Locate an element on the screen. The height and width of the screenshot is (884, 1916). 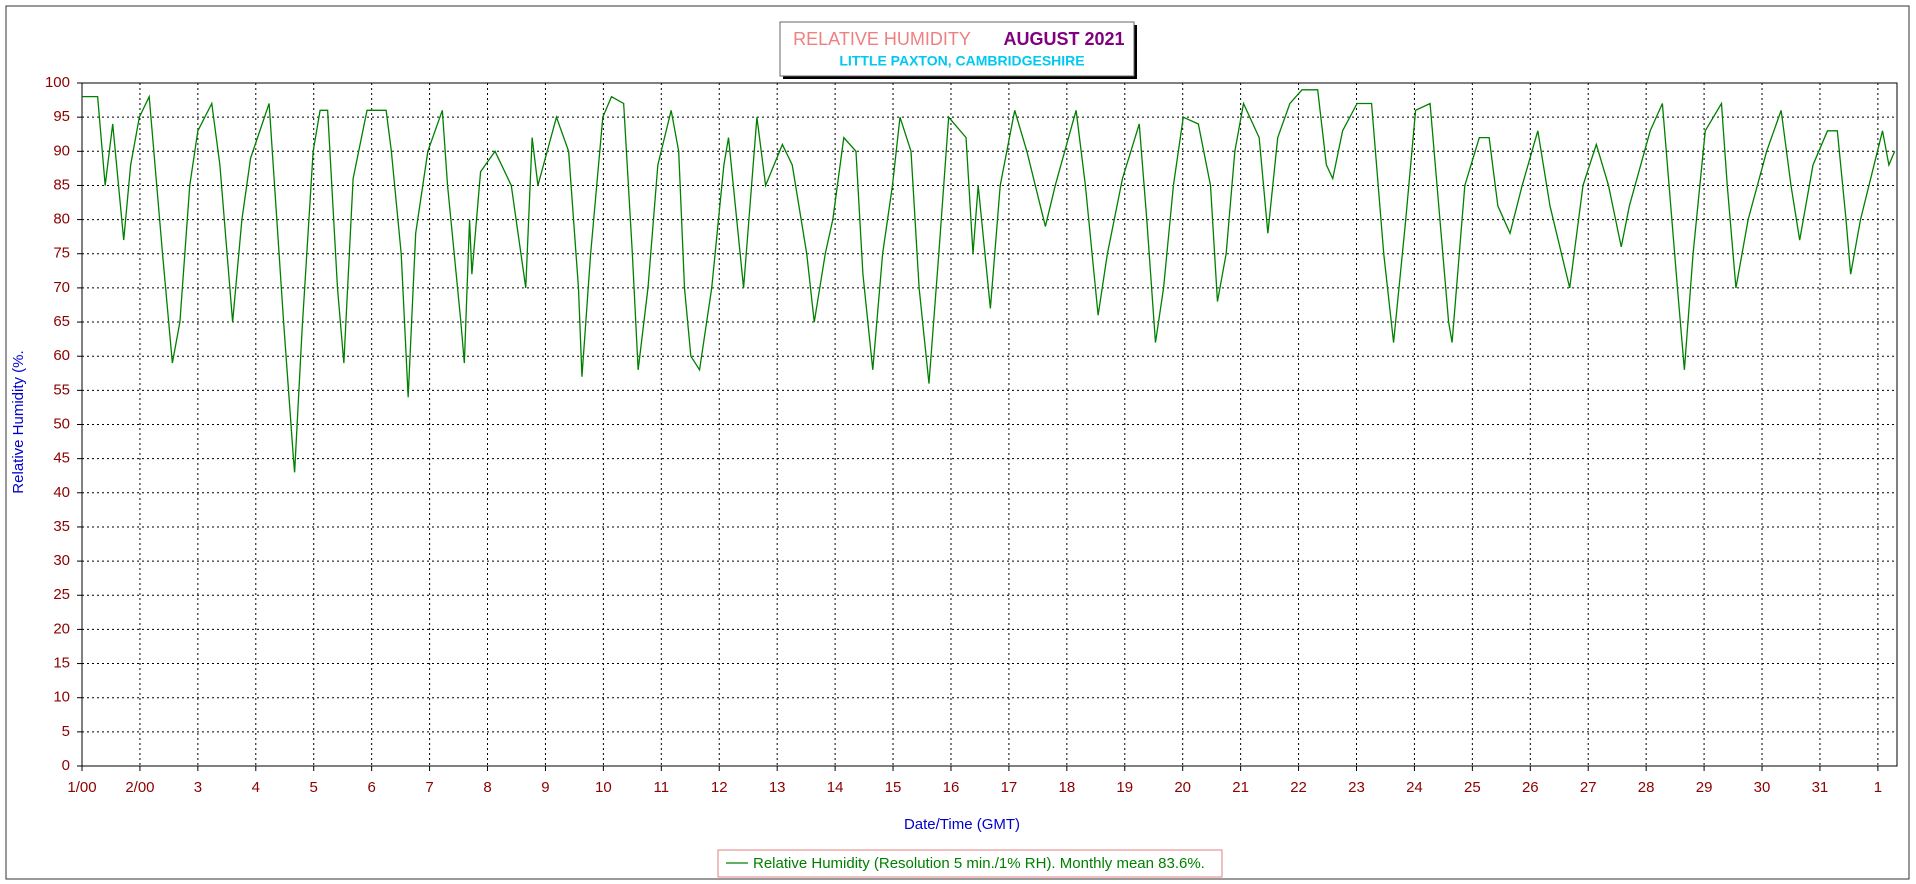
x-tick-label: 23 is located at coordinates (1356, 787).